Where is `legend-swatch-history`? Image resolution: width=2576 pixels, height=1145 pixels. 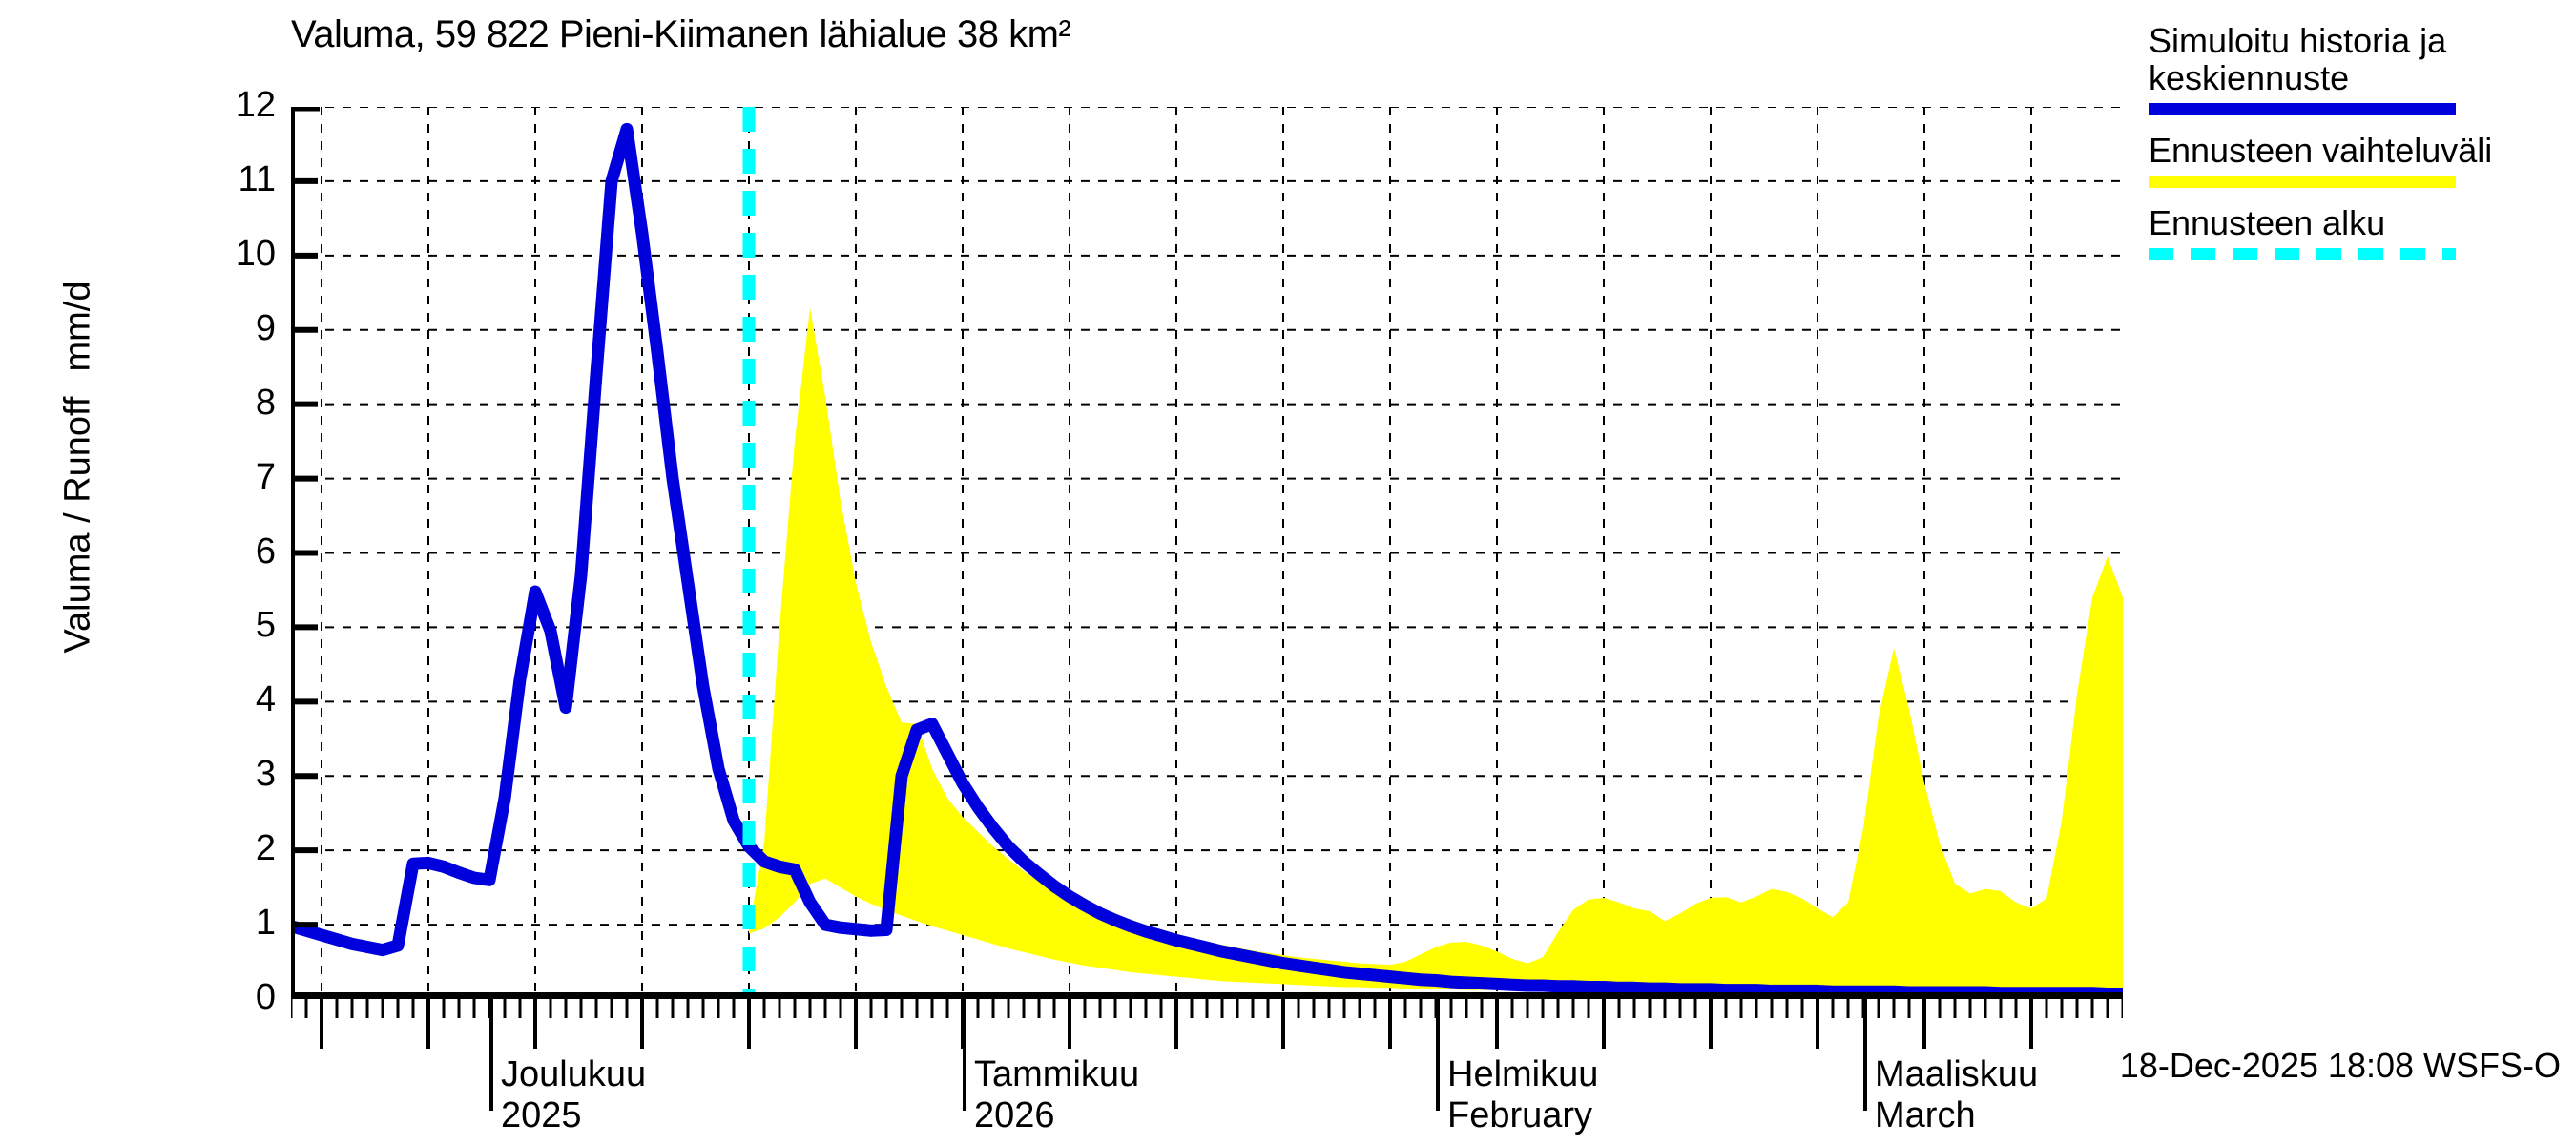 legend-swatch-history is located at coordinates (2302, 109).